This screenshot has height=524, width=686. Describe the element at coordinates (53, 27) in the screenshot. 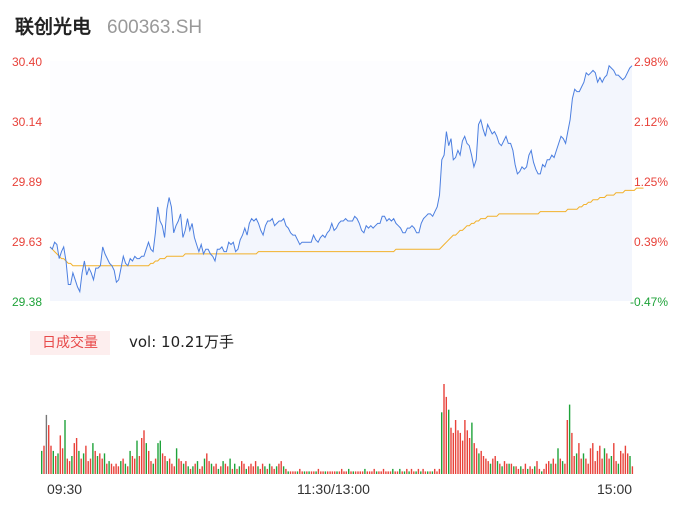

I see `stock-name: 联创光电` at that location.